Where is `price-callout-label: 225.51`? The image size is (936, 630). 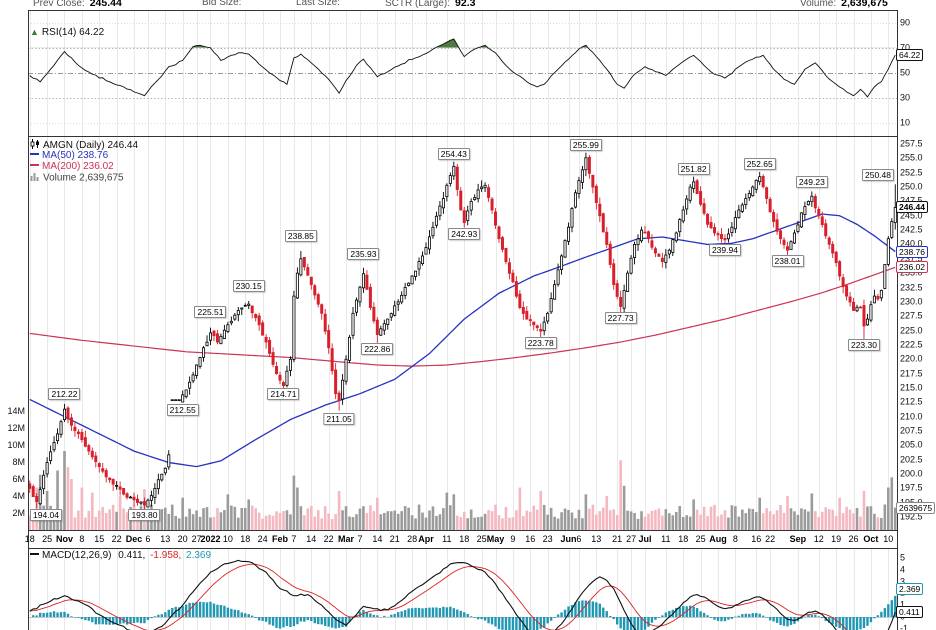 price-callout-label: 225.51 is located at coordinates (210, 312).